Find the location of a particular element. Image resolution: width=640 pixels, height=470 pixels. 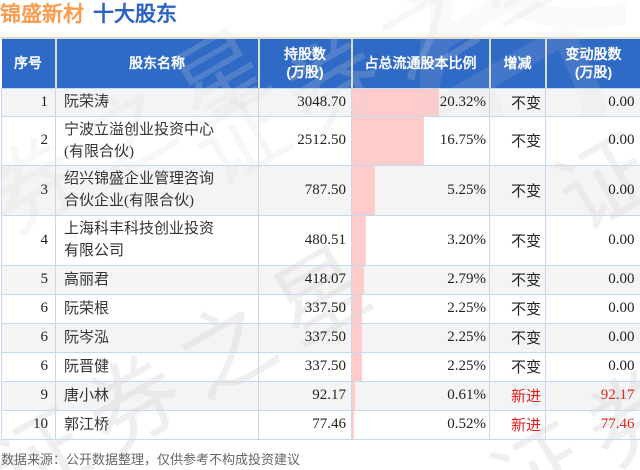

shareholder-name-cell: 郭江桥 is located at coordinates (157, 424).